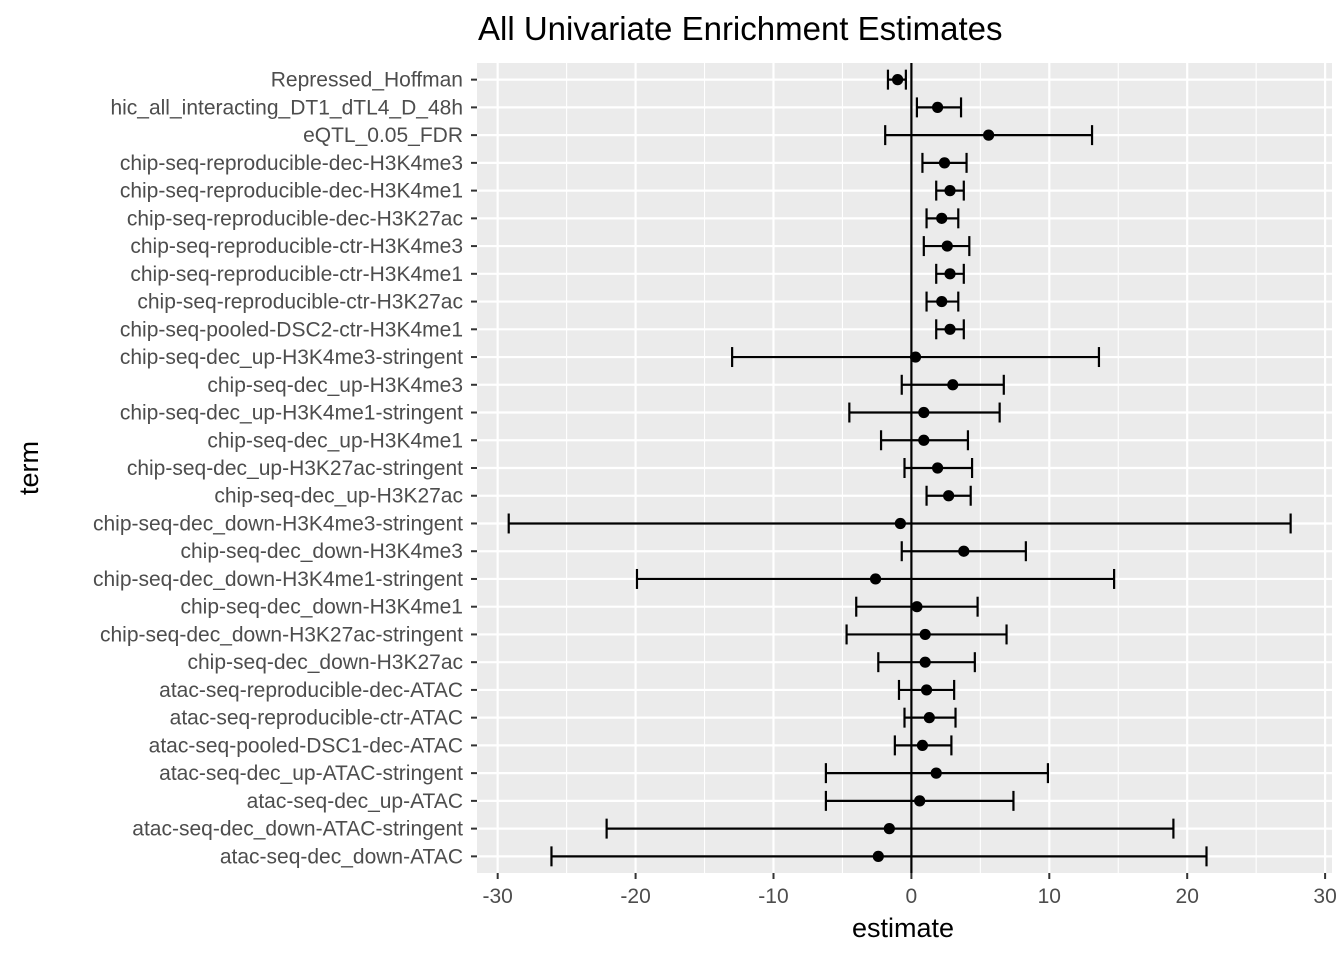 This screenshot has height=960, width=1344. What do you see at coordinates (295, 468) in the screenshot?
I see `y-tick-label: chip-seq-dec_up-H3K27ac-stringent` at bounding box center [295, 468].